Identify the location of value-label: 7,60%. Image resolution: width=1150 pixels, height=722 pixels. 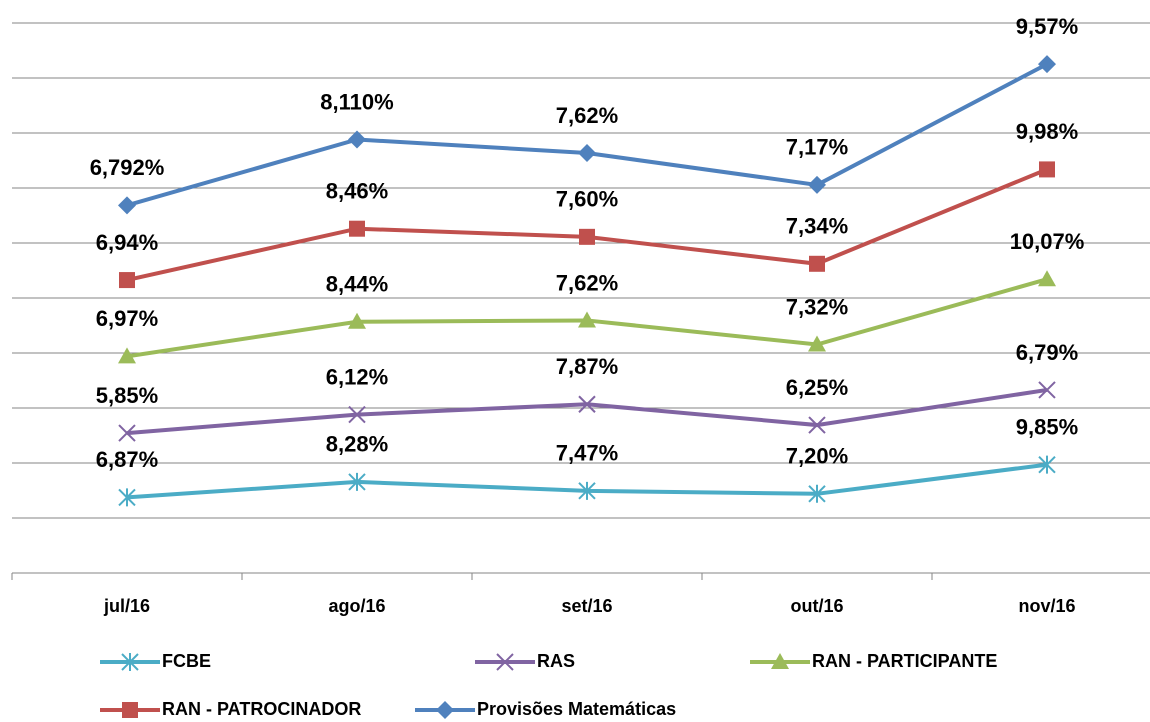
(587, 199).